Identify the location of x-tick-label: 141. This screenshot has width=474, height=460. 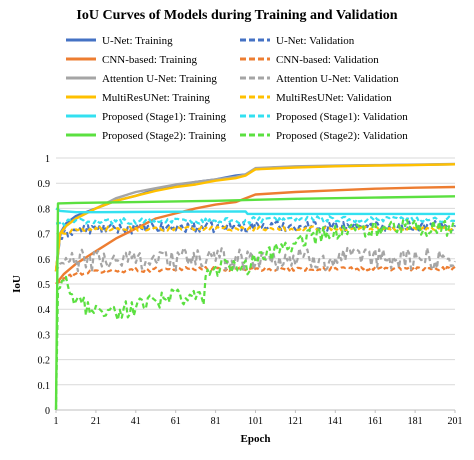
(335, 421).